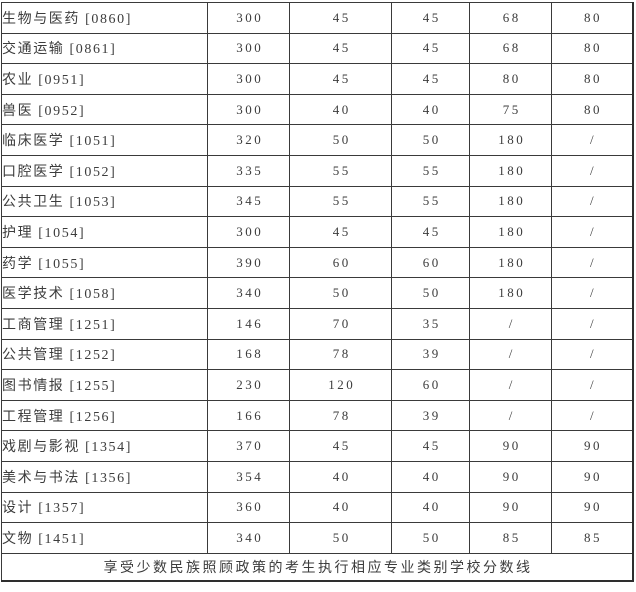  I want to click on table-row: 药学 [1055] 390 60 60 180/, so click(317, 262).